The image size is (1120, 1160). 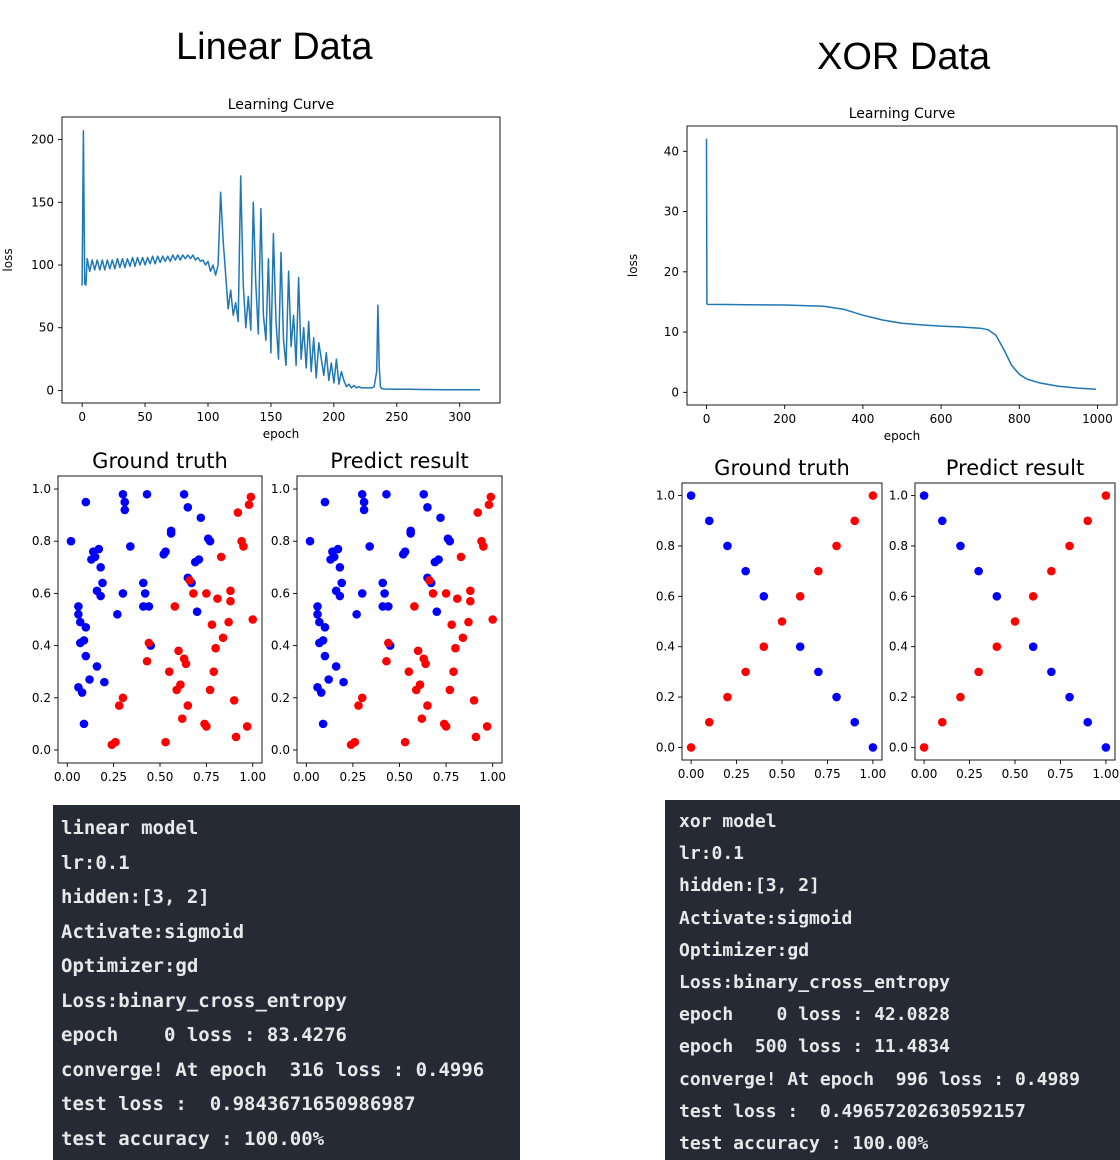 What do you see at coordinates (665, 697) in the screenshot?
I see `xor-ground-truth-ytick-label: 0.2` at bounding box center [665, 697].